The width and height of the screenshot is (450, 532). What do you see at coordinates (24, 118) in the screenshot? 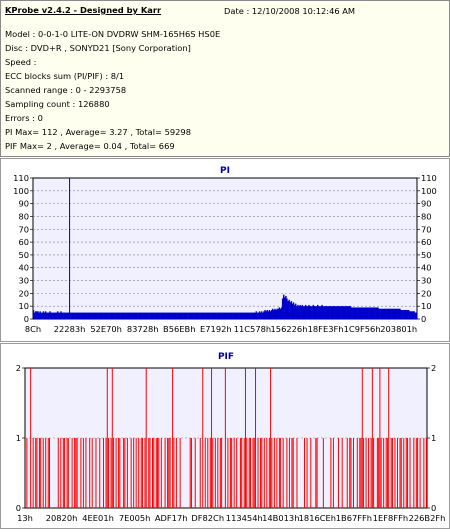
I see `info-errors: Errors : 0` at bounding box center [24, 118].